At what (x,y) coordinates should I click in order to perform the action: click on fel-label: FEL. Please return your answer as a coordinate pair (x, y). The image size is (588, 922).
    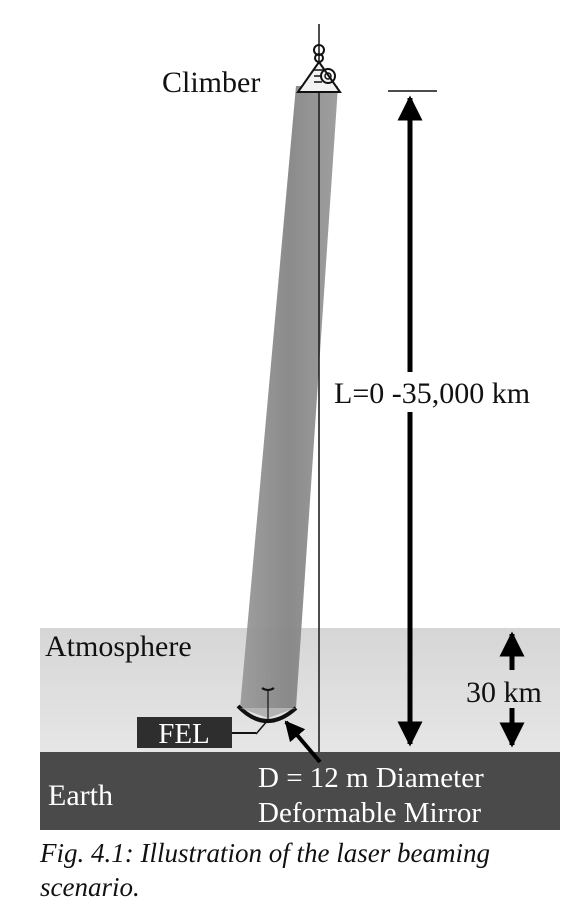
    Looking at the image, I should click on (184, 734).